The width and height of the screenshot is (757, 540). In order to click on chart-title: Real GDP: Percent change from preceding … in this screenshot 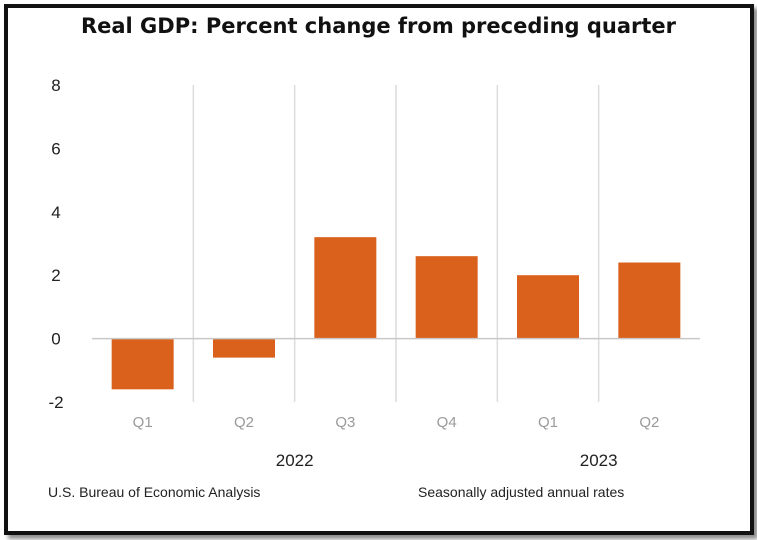, I will do `click(378, 26)`.